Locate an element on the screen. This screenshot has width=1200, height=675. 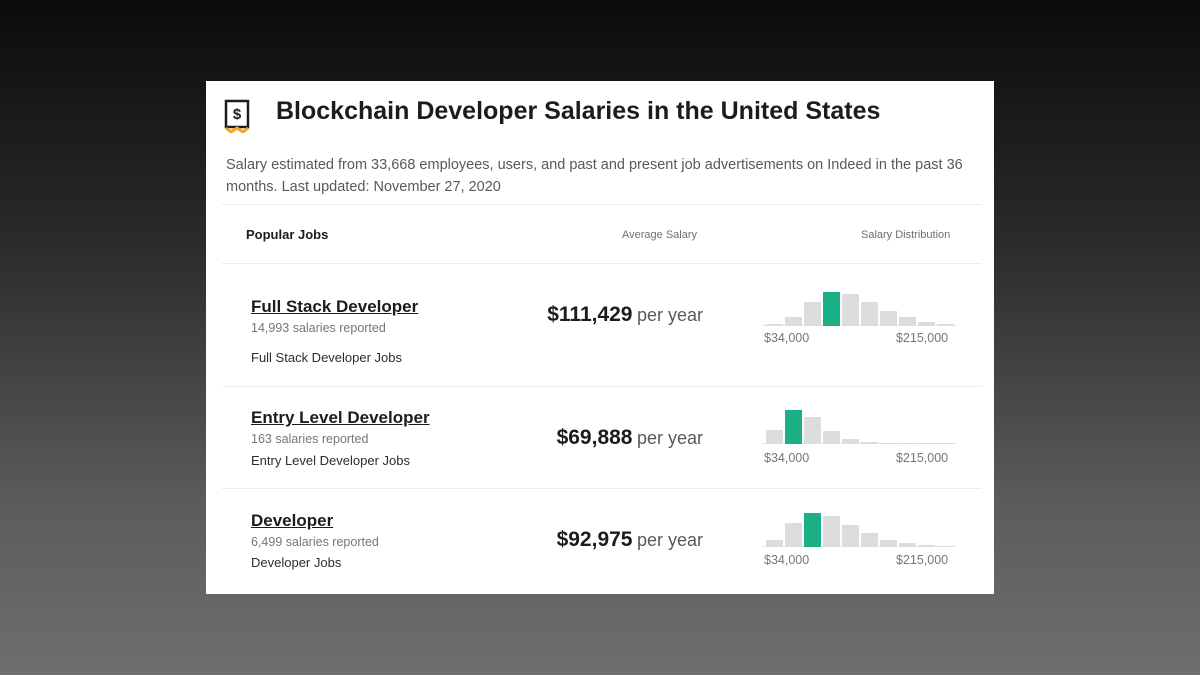
job-title-link: Full Stack Developer is located at coordinates (335, 306).